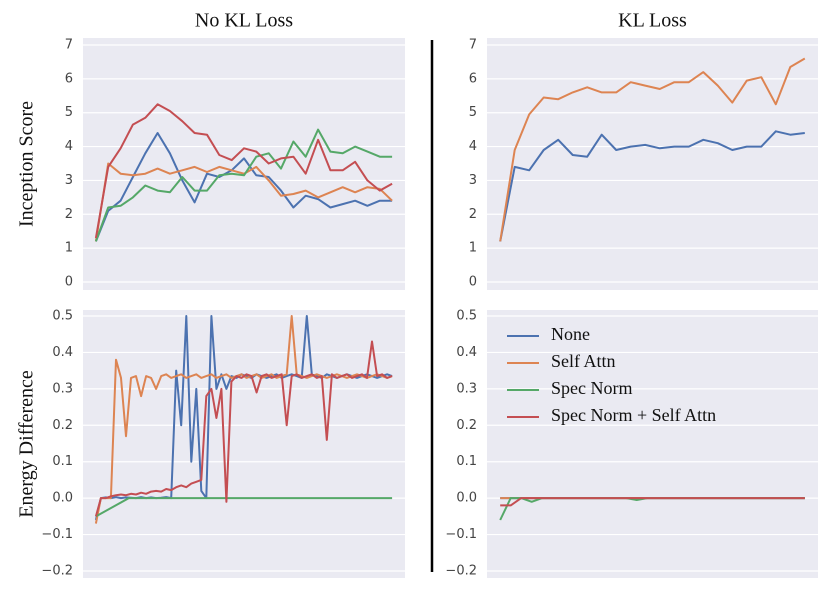  Describe the element at coordinates (591, 388) in the screenshot. I see `legend-label: Spec Norm` at that location.